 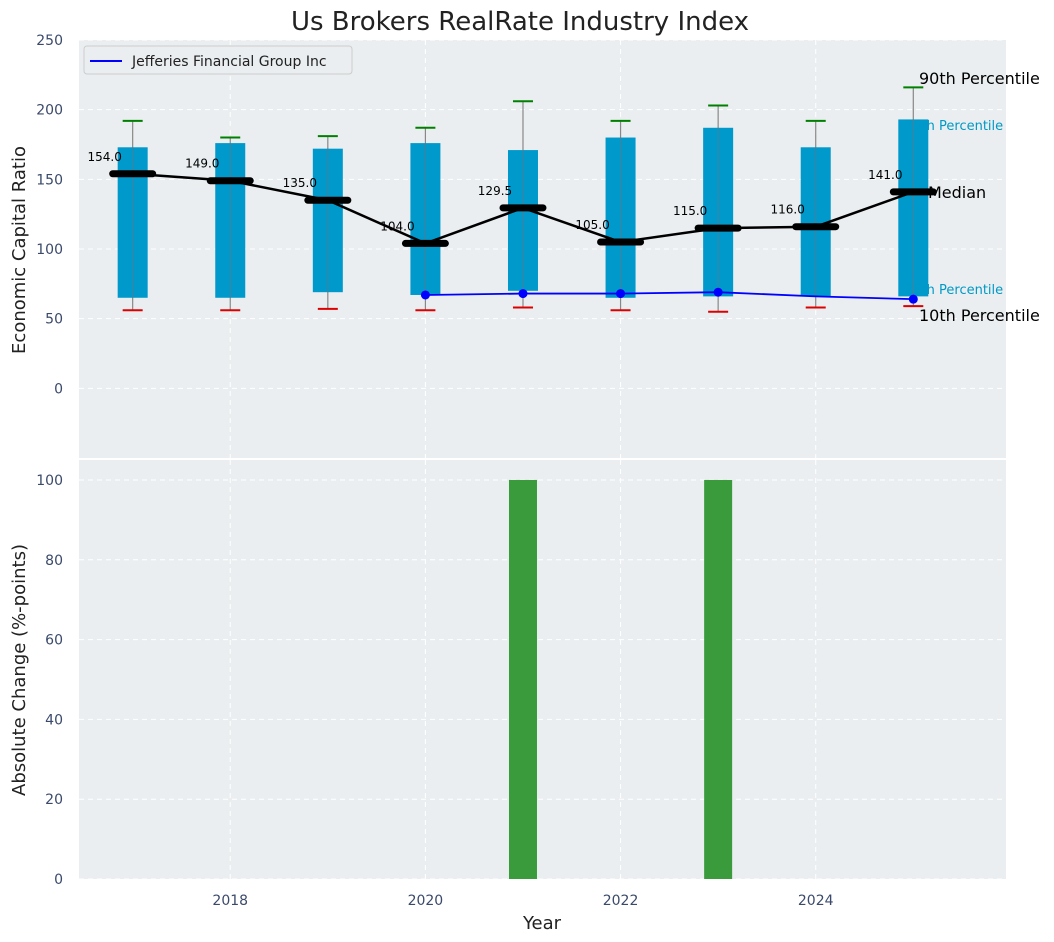 I want to click on bottom-y-tick-label: 100, so click(x=49, y=481).